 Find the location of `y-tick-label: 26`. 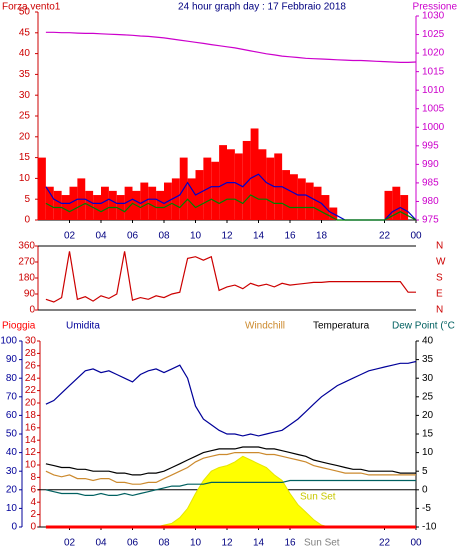

y-tick-label: 26 is located at coordinates (31, 365).